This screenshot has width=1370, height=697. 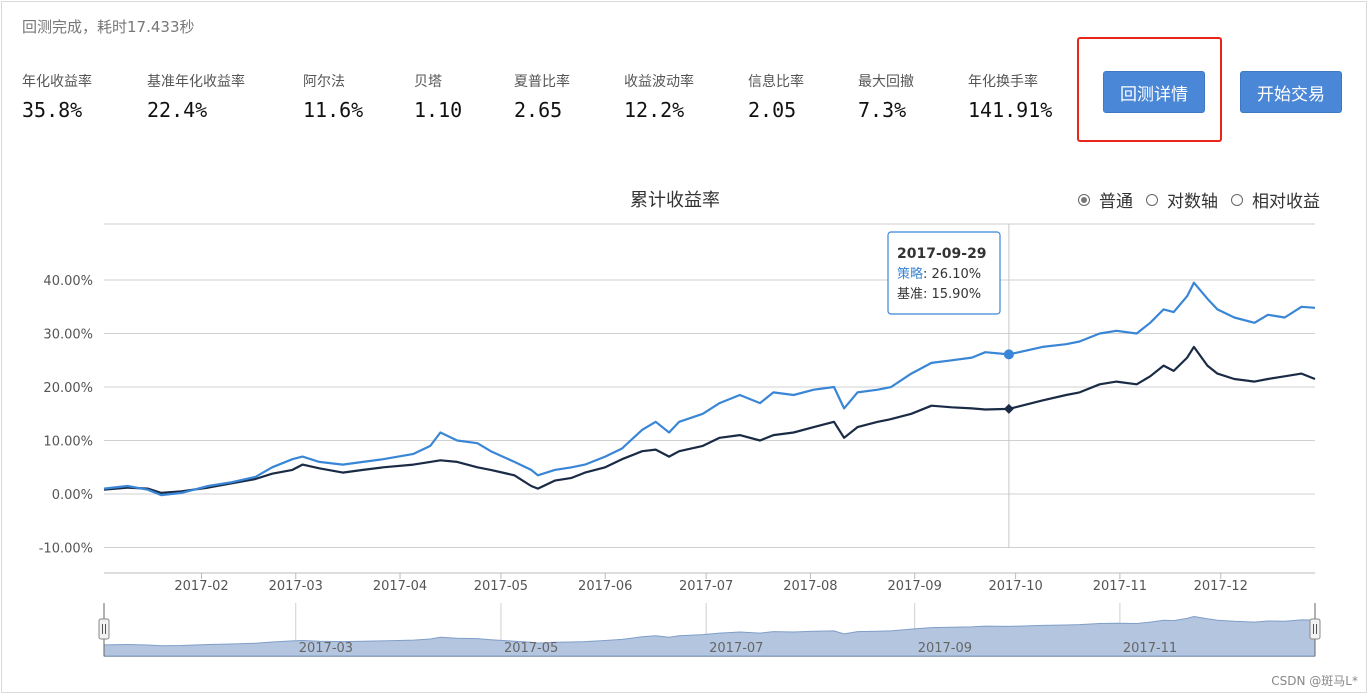 I want to click on chart-tooltip: 2017-09-29 策略: 26.10% 基准: 15.90%, so click(x=944, y=273).